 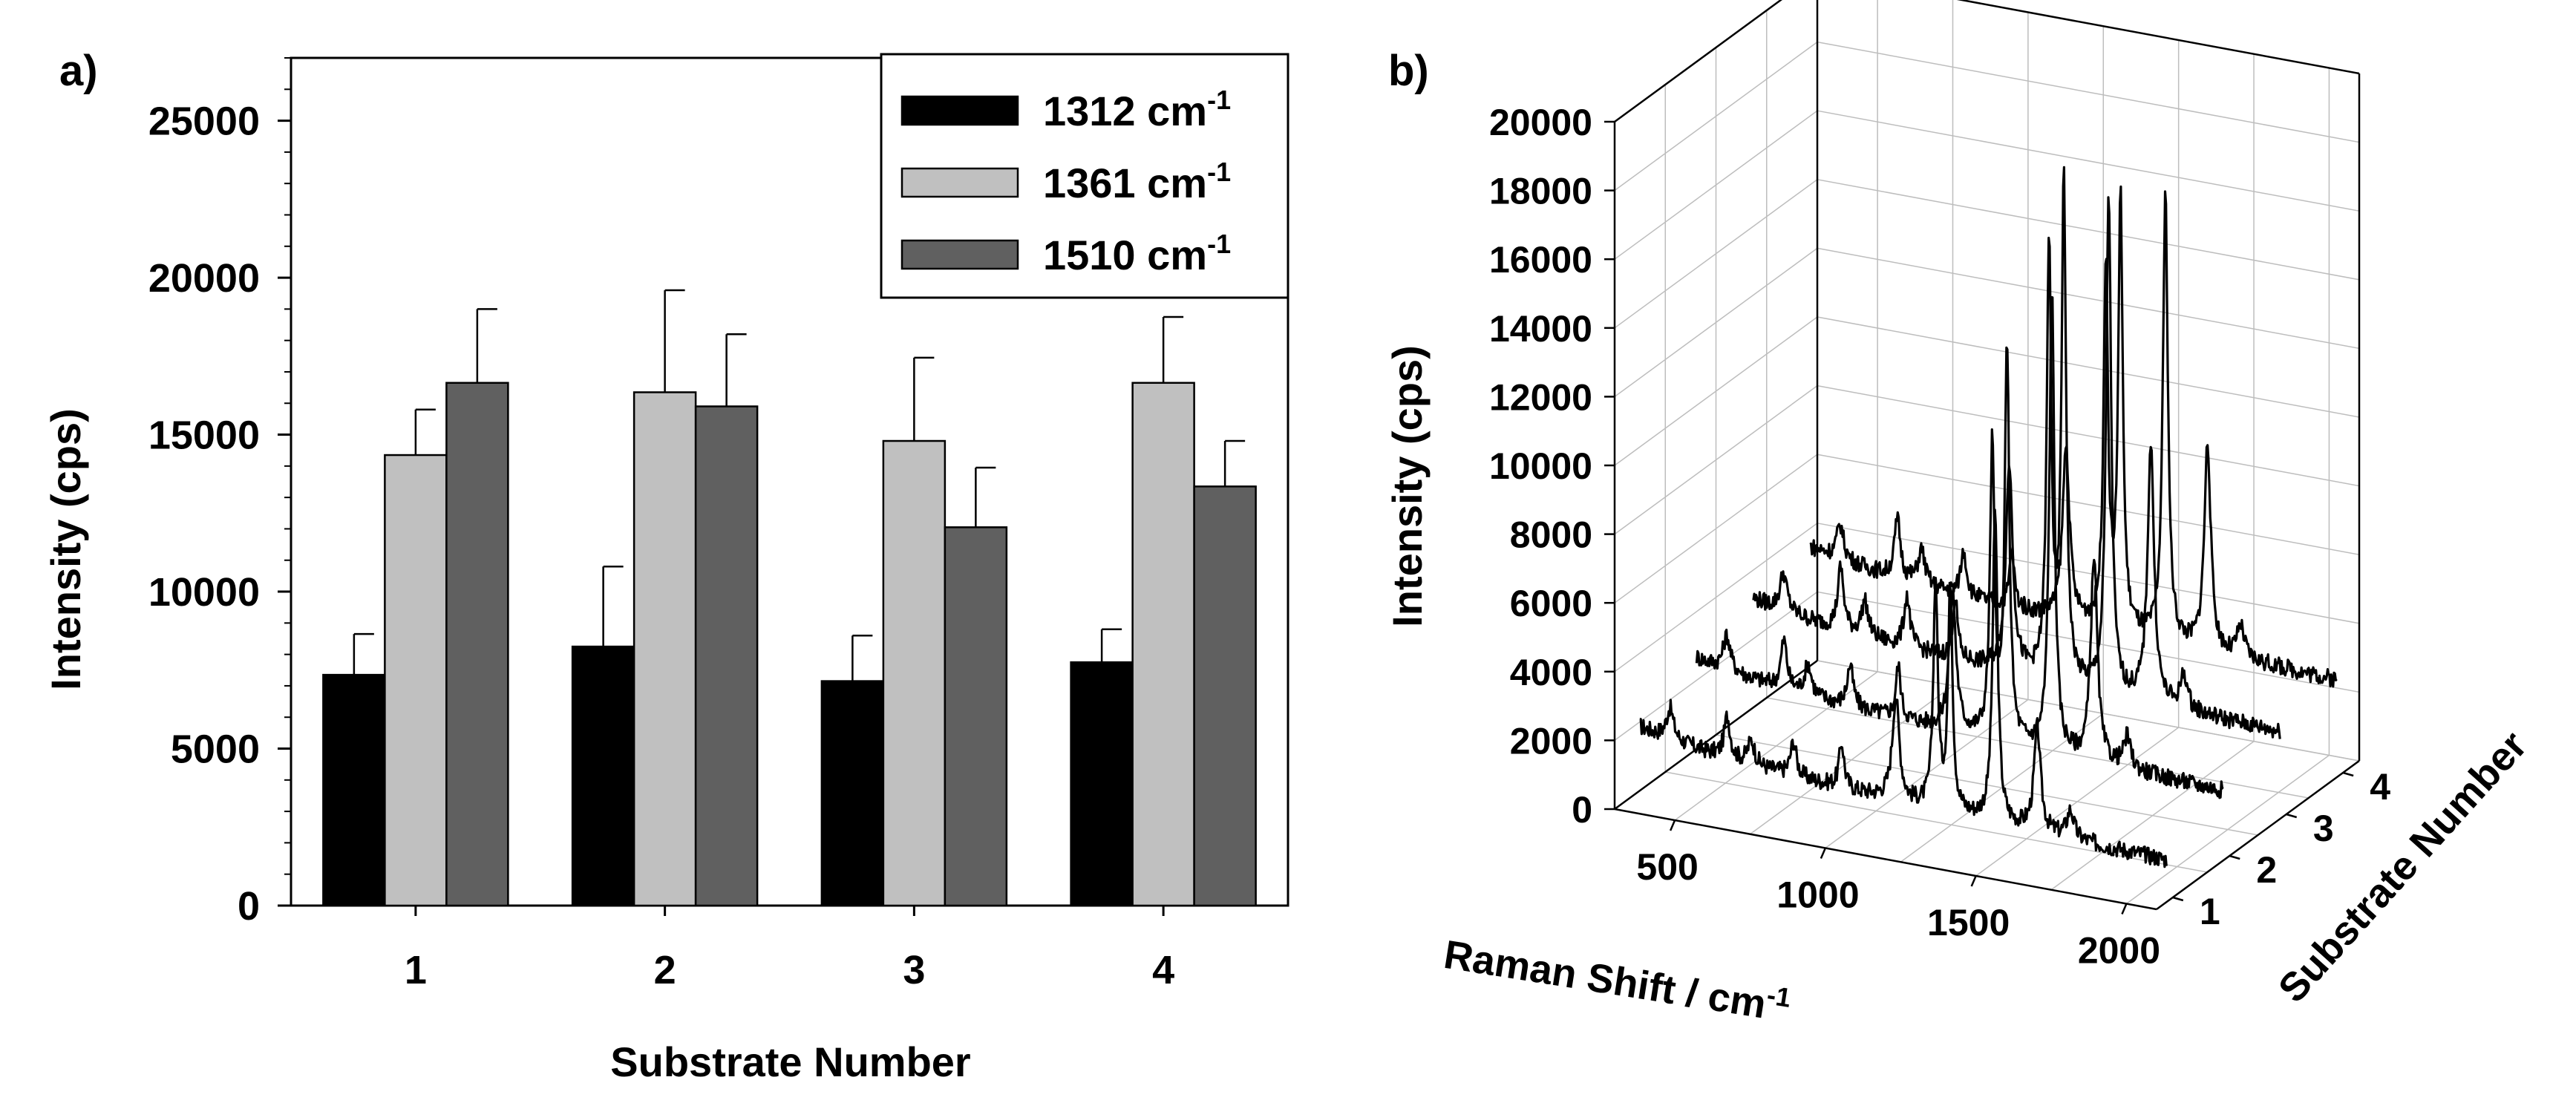 What do you see at coordinates (219, 493) in the screenshot?
I see `panel-a-y-axis-ticks: 0 5000 10000 15000 20000 25000` at bounding box center [219, 493].